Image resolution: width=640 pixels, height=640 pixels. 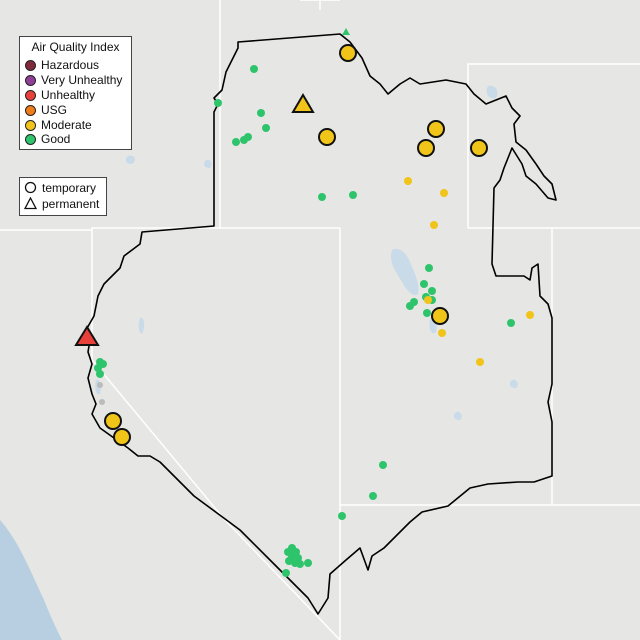 I want to click on aqi-marker-unhealthy-permanent, so click(x=87, y=335).